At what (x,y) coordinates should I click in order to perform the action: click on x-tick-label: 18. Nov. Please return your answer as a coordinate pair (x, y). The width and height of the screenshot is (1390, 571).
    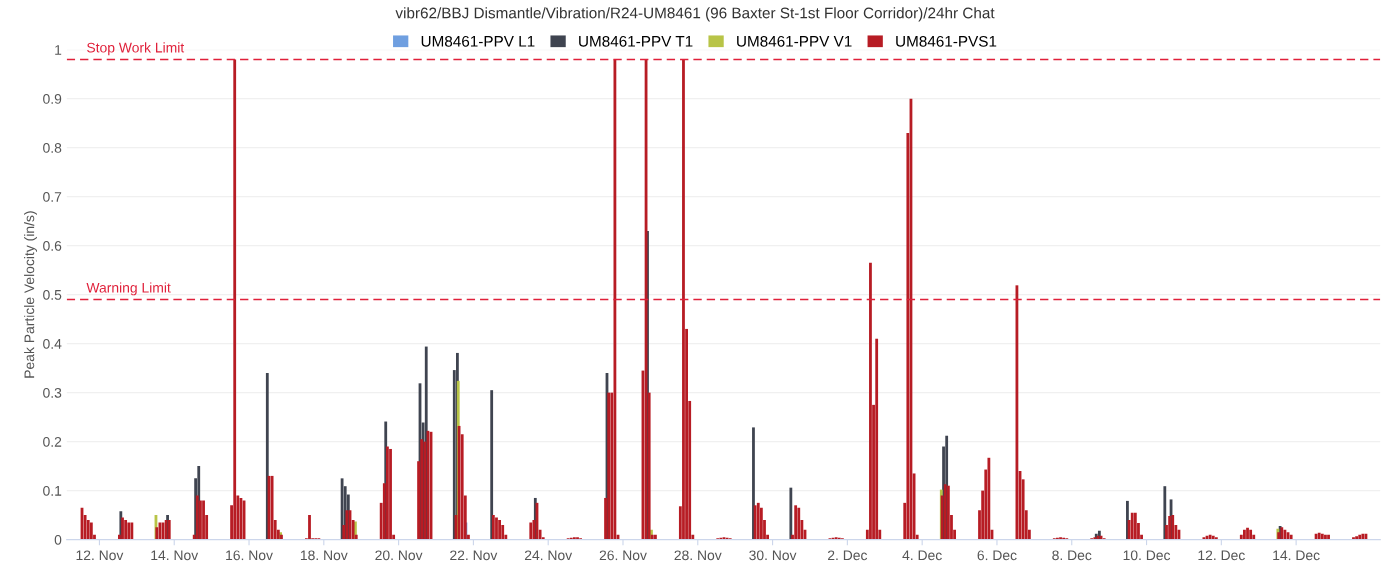
    Looking at the image, I should click on (324, 555).